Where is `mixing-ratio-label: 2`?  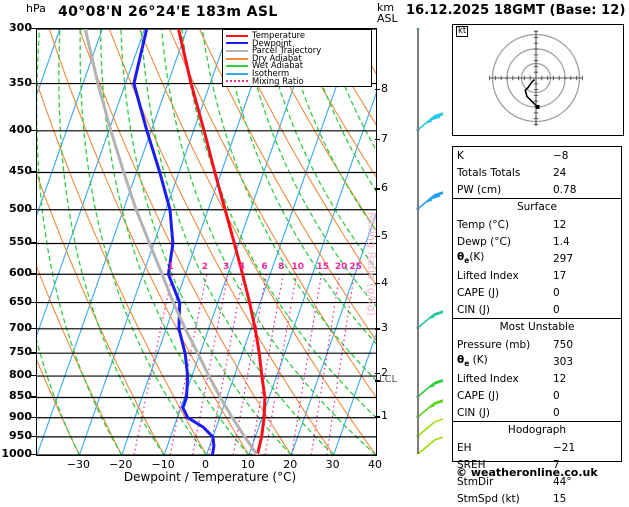
mixing-ratio-label: 2 is located at coordinates (205, 267).